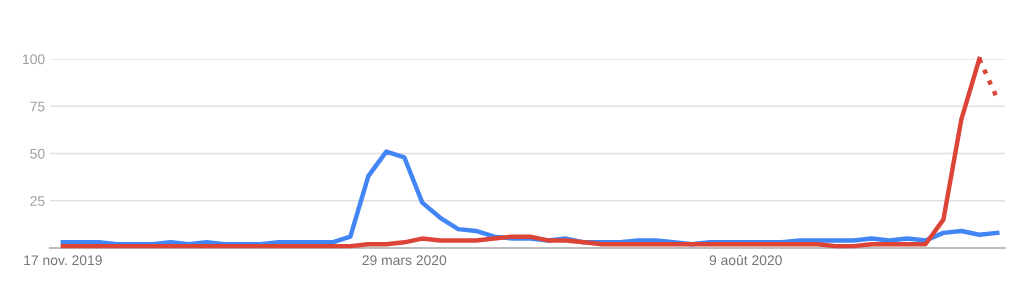  I want to click on x-tick-label: 9 août 2020, so click(745, 260).